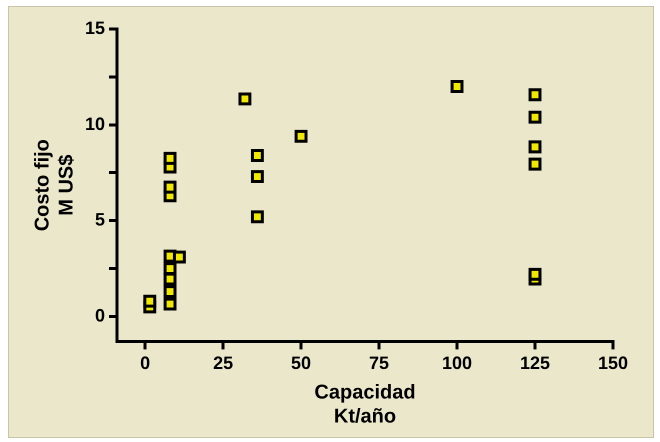 This screenshot has height=442, width=660. Describe the element at coordinates (365, 405) in the screenshot. I see `x-axis-title: Capacidad Kt/año` at that location.